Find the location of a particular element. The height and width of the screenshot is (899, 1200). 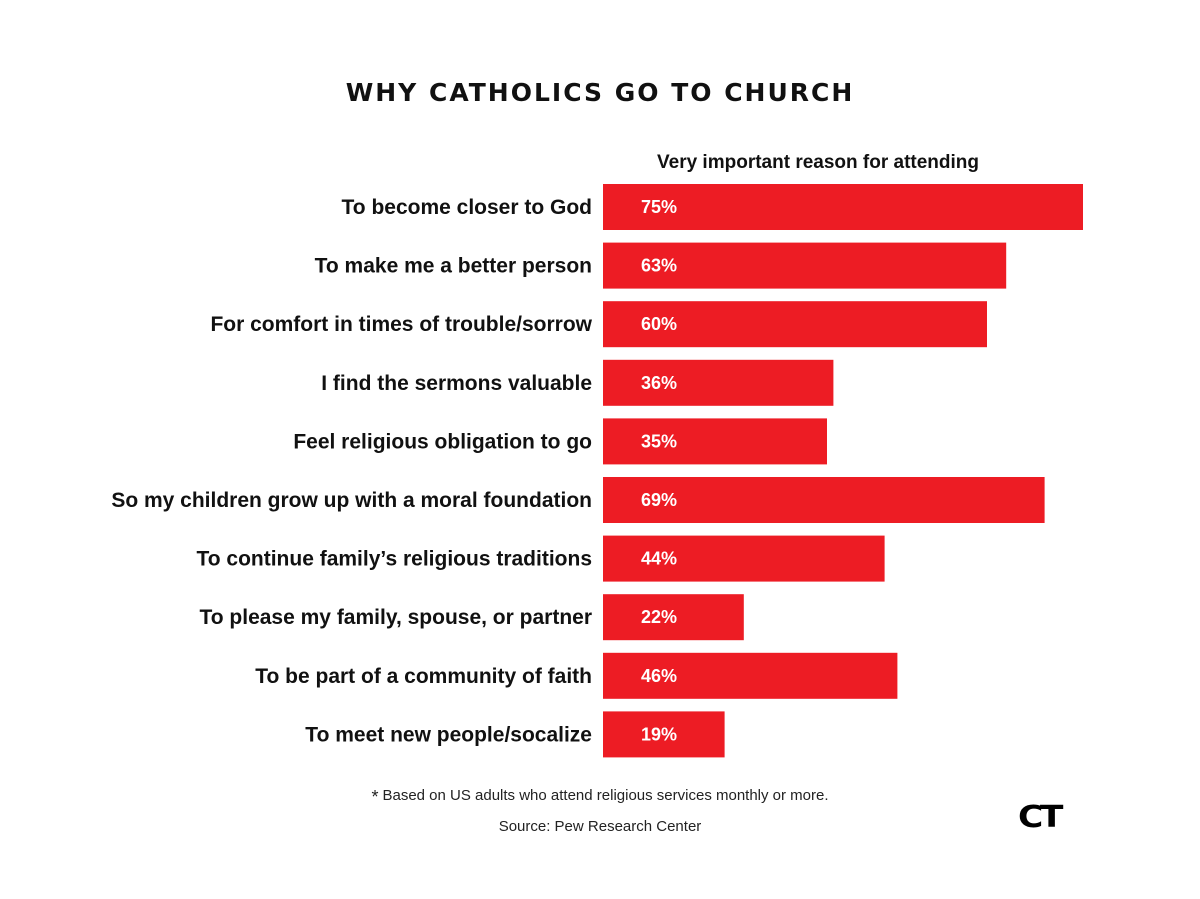

value-label-9: 46% is located at coordinates (659, 676).